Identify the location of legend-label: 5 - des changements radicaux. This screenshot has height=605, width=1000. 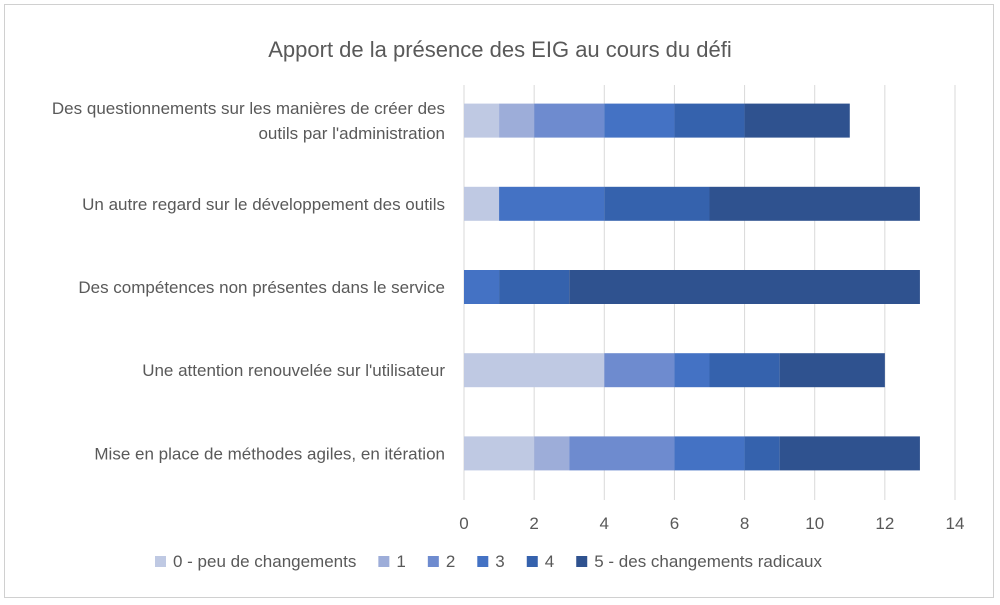
(708, 561).